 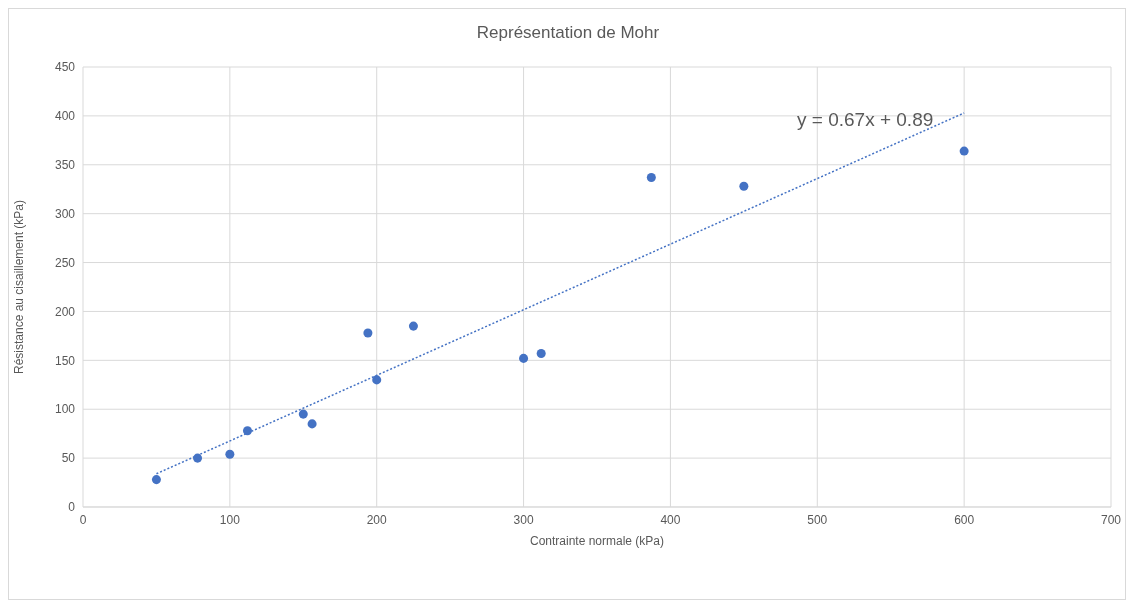 What do you see at coordinates (65, 165) in the screenshot?
I see `y-tick-label: 350` at bounding box center [65, 165].